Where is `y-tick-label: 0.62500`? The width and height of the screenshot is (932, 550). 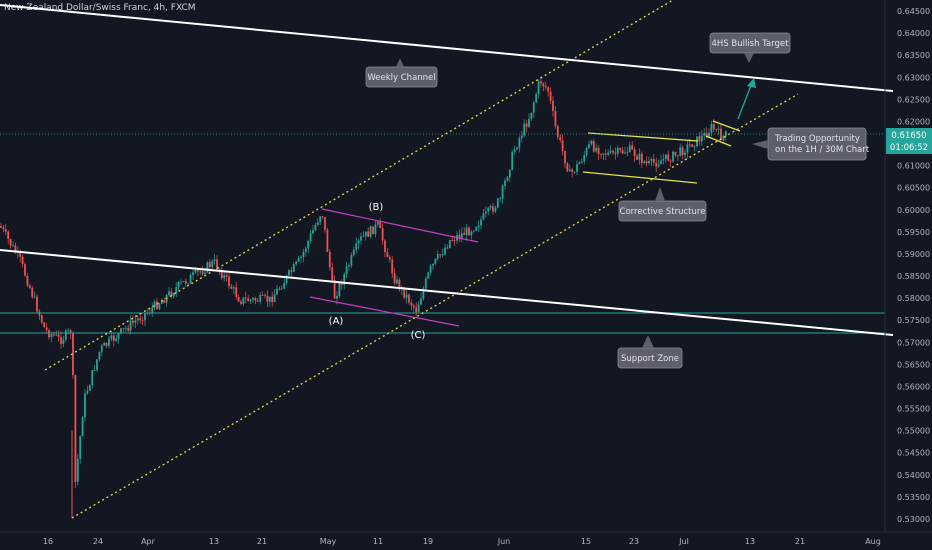
y-tick-label: 0.62500 is located at coordinates (913, 99).